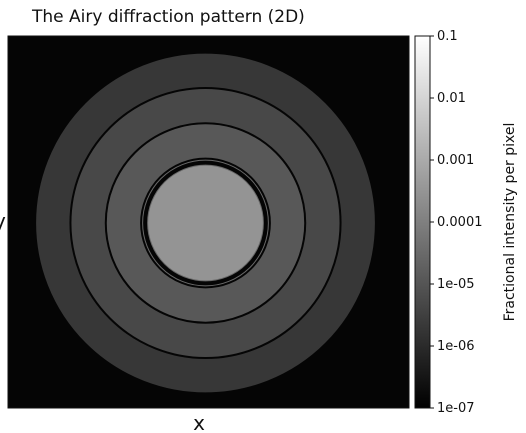 This screenshot has width=526, height=433. Describe the element at coordinates (455, 160) in the screenshot. I see `colorbar-tick-label: 0.001` at that location.